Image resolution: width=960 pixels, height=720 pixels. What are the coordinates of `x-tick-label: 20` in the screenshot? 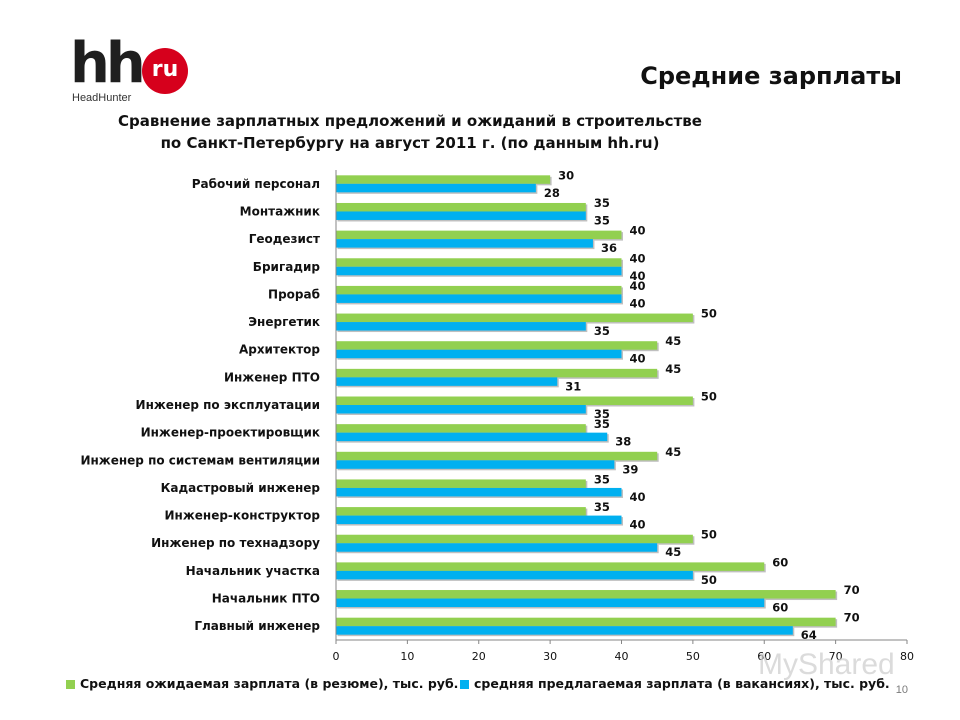 It's located at (479, 656).